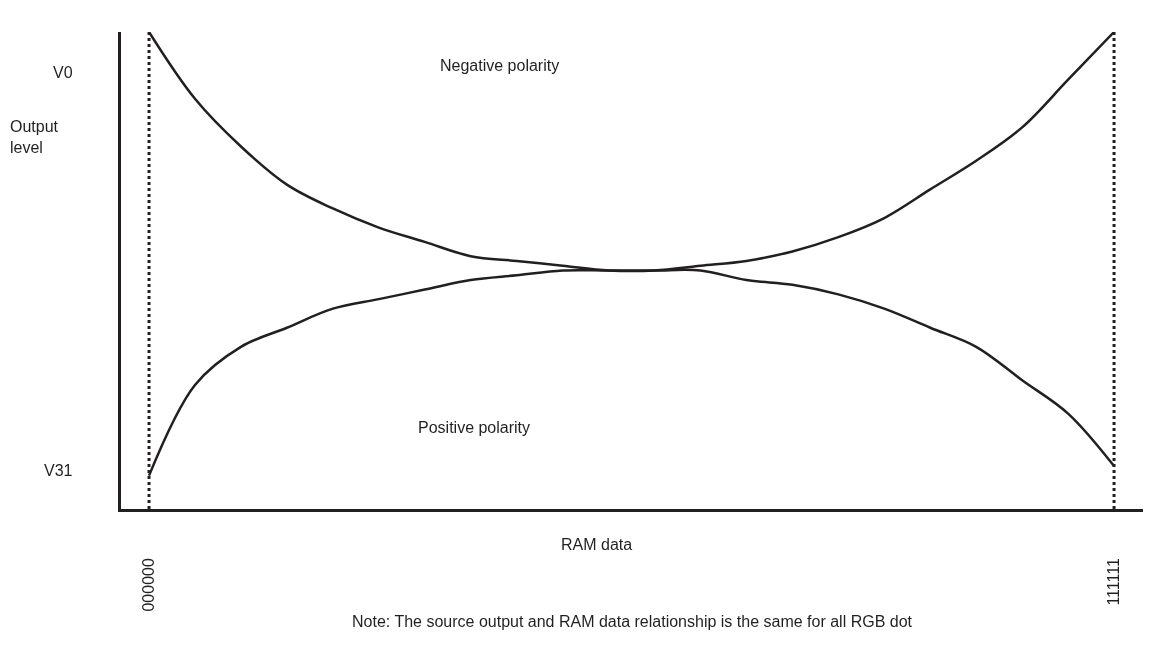 The height and width of the screenshot is (645, 1160). What do you see at coordinates (58, 470) in the screenshot?
I see `text: V31` at bounding box center [58, 470].